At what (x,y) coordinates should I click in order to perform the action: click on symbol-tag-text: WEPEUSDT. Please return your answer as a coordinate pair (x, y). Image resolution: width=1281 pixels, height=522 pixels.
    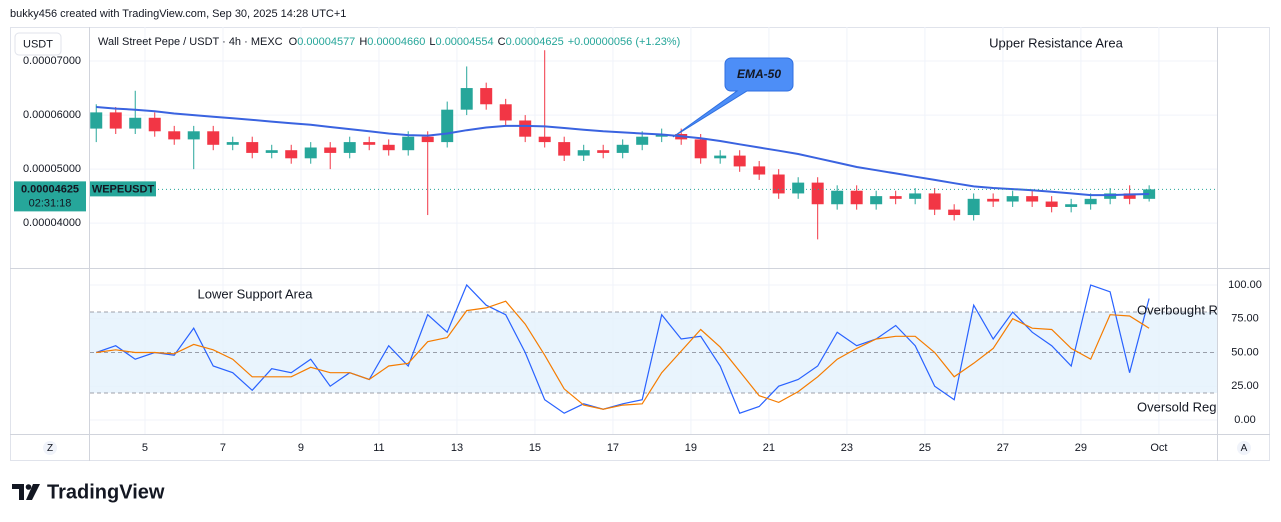
    Looking at the image, I should click on (123, 189).